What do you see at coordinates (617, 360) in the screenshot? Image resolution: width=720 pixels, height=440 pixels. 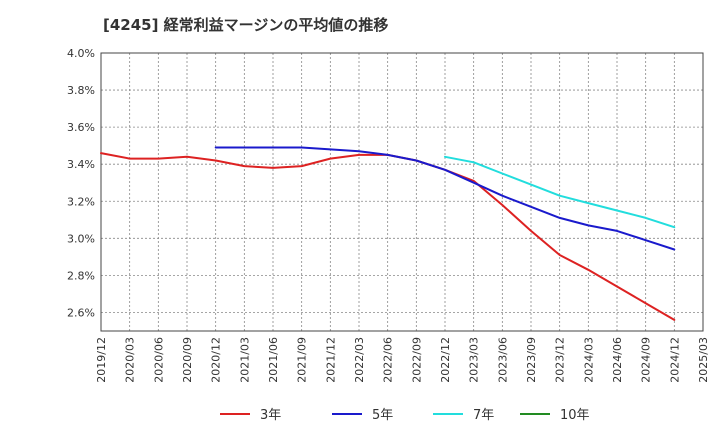 I see `x-tick-label: 2024/06` at bounding box center [617, 360].